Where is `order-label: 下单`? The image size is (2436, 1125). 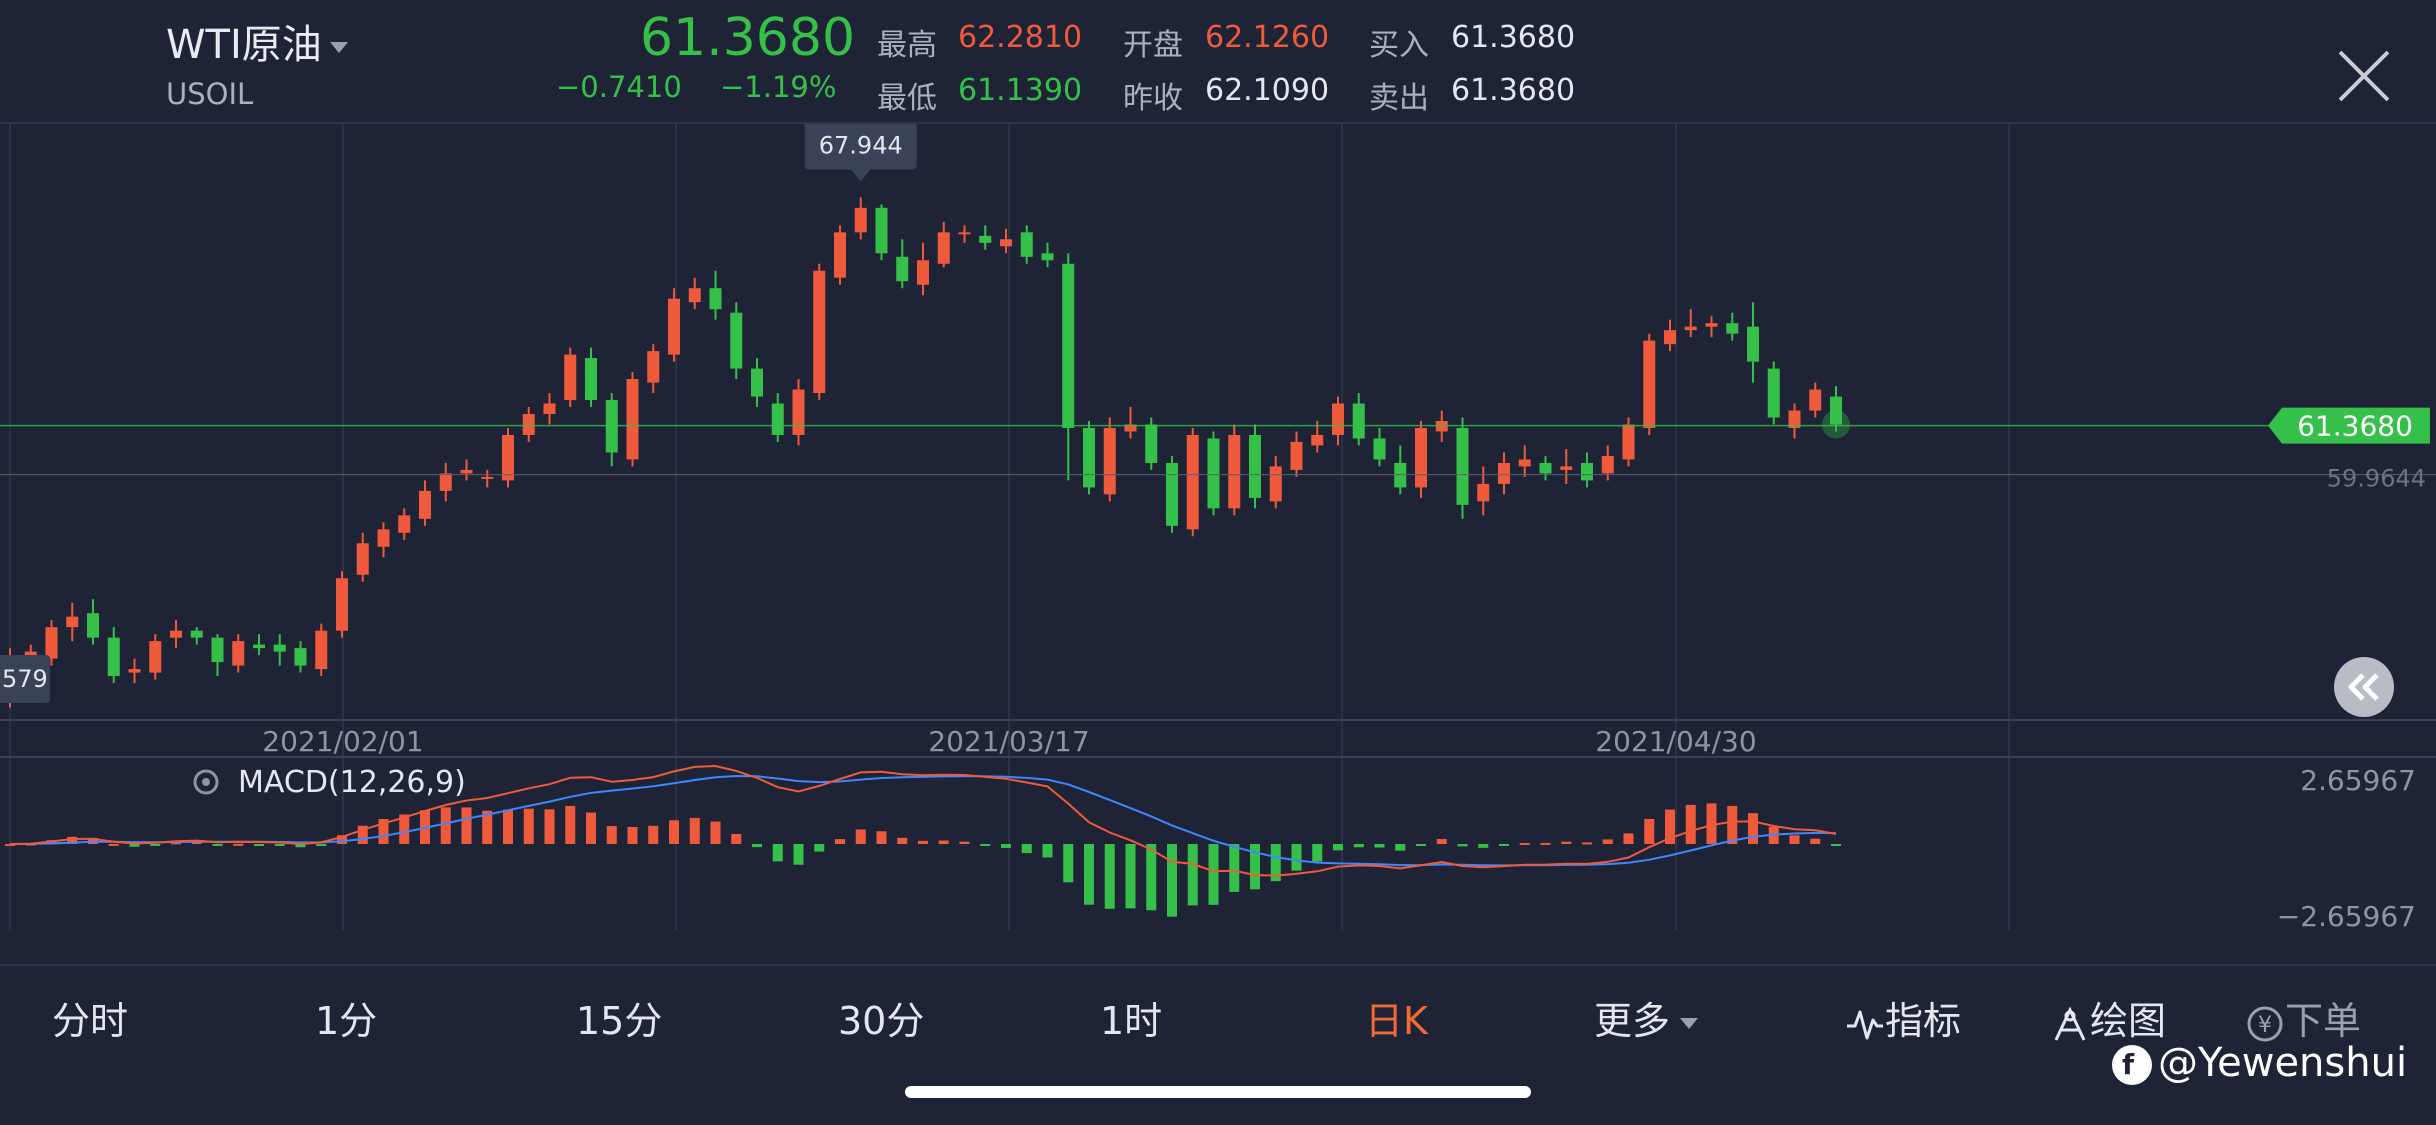 order-label: 下单 is located at coordinates (2323, 1021).